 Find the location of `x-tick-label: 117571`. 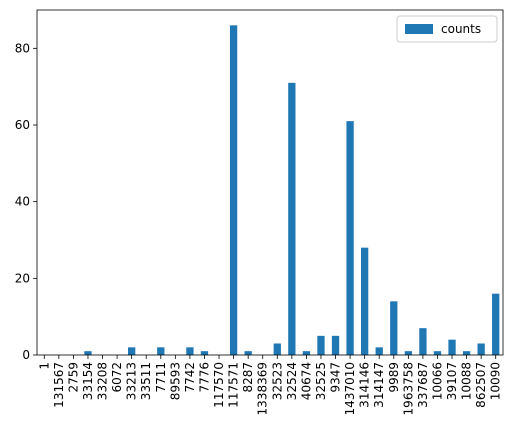

x-tick-label: 117571 is located at coordinates (234, 385).